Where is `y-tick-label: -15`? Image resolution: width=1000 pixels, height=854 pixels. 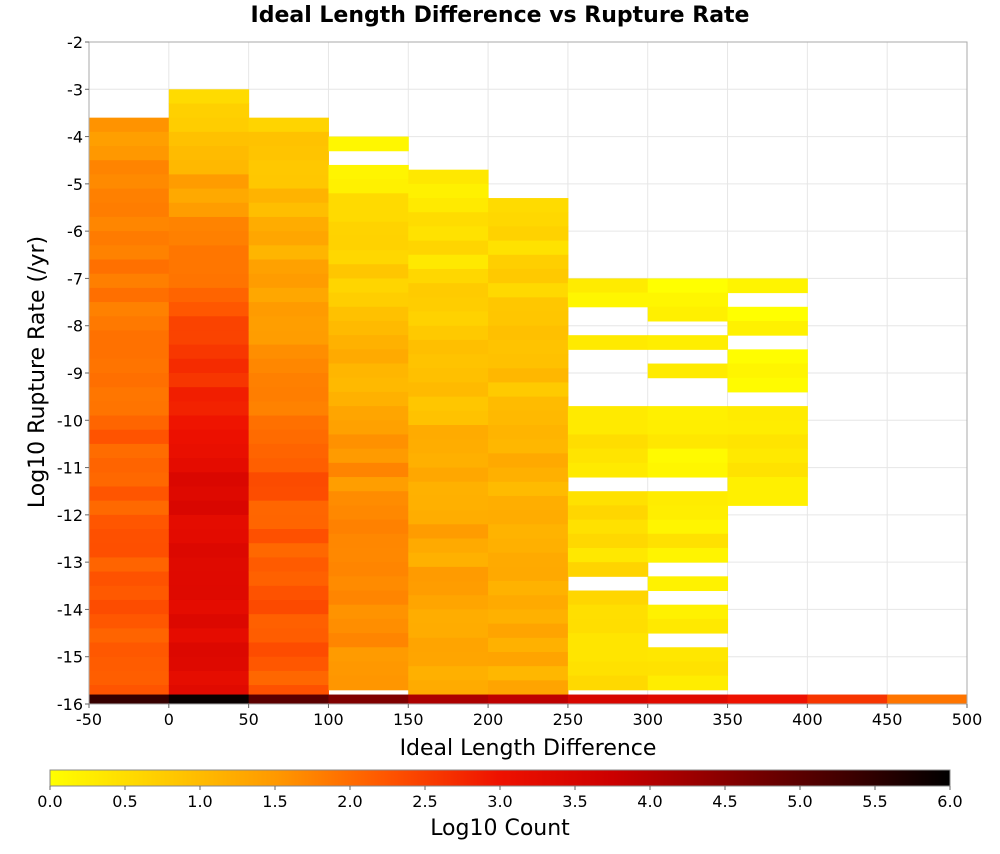 y-tick-label: -15 is located at coordinates (70, 657).